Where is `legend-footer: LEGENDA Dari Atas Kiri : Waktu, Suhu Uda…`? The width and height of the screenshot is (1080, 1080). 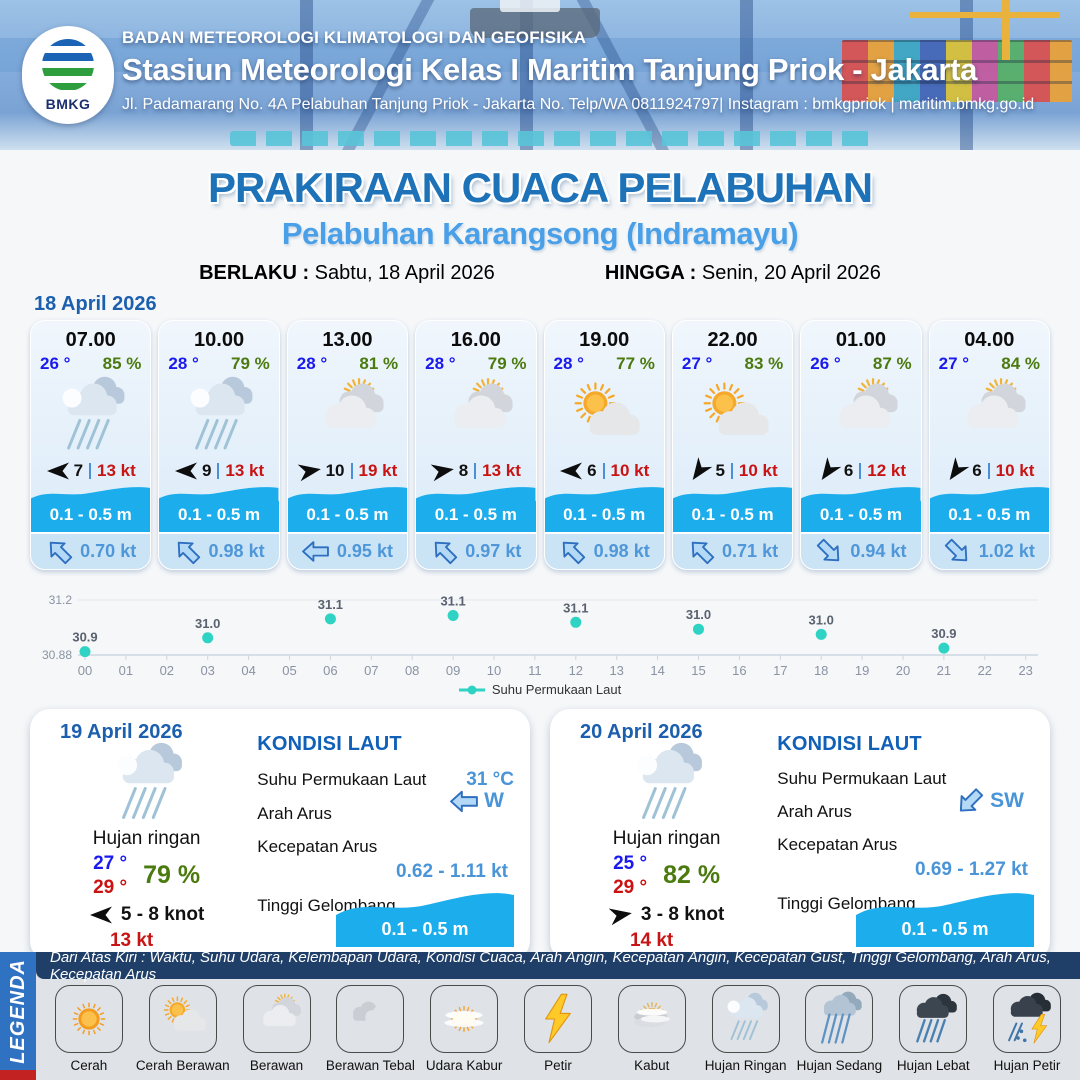 legend-footer: LEGENDA Dari Atas Kiri : Waktu, Suhu Uda… is located at coordinates (540, 1014).